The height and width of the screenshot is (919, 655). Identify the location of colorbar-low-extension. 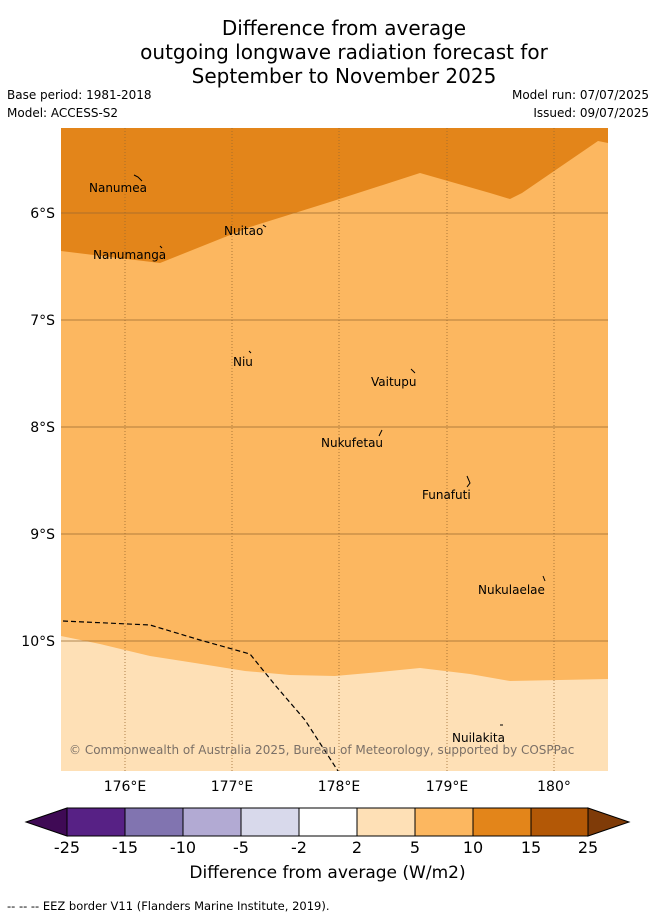
(46, 822).